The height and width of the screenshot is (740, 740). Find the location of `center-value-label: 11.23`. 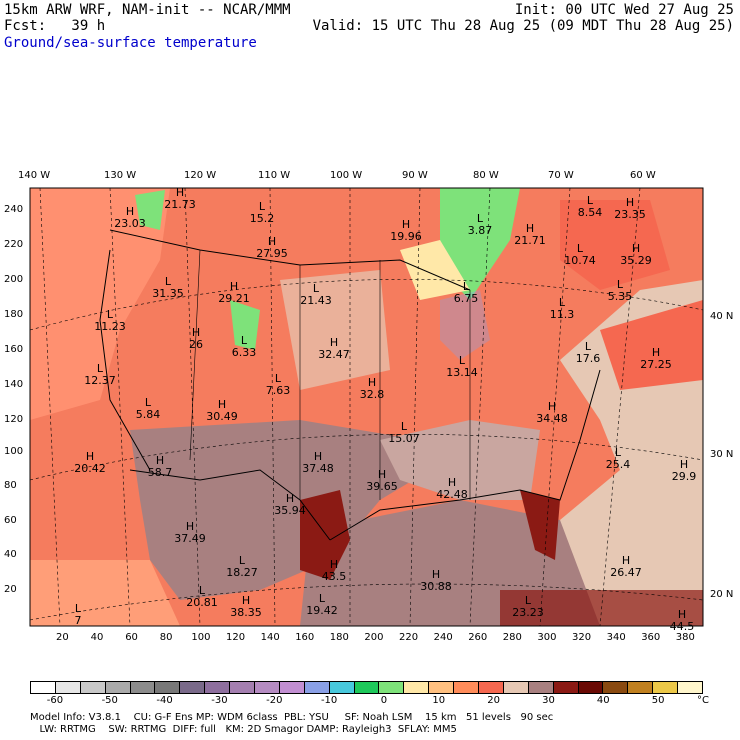

center-value-label: 11.23 is located at coordinates (110, 326).